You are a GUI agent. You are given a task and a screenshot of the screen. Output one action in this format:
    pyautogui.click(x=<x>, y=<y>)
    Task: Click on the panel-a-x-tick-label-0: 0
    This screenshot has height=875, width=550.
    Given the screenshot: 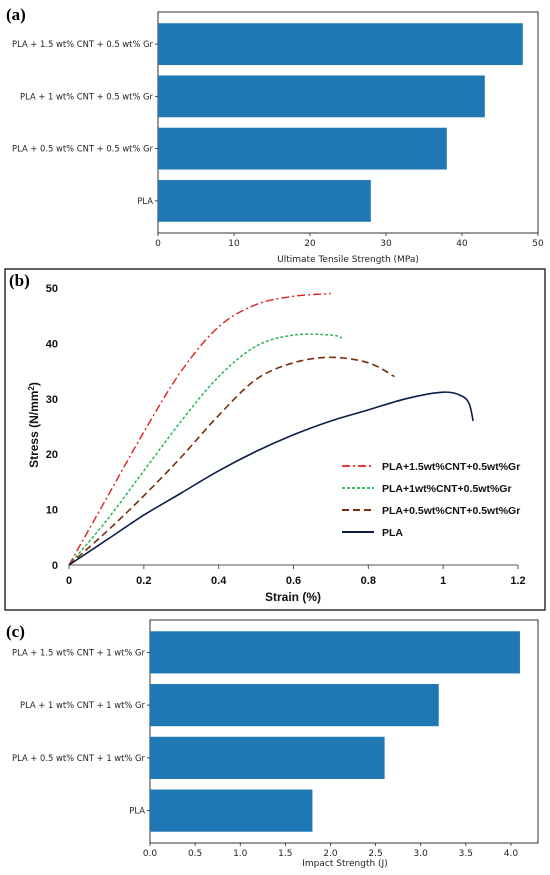 What is the action you would take?
    pyautogui.click(x=158, y=244)
    